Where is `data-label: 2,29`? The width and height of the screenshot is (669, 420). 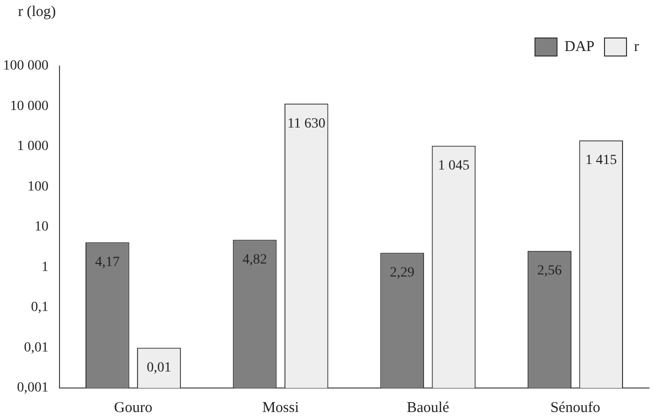 data-label: 2,29 is located at coordinates (402, 272).